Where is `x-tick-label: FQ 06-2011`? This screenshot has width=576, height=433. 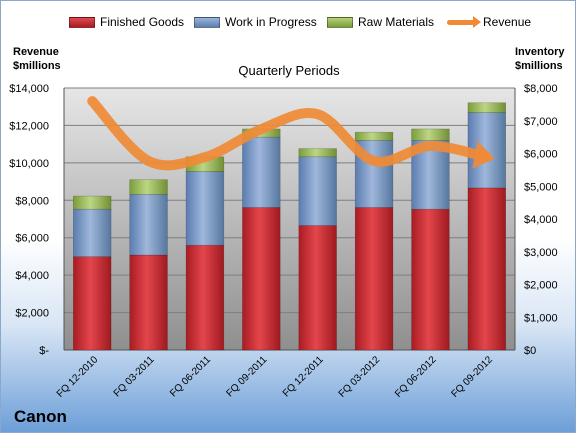 x-tick-label: FQ 06-2011 is located at coordinates (190, 376).